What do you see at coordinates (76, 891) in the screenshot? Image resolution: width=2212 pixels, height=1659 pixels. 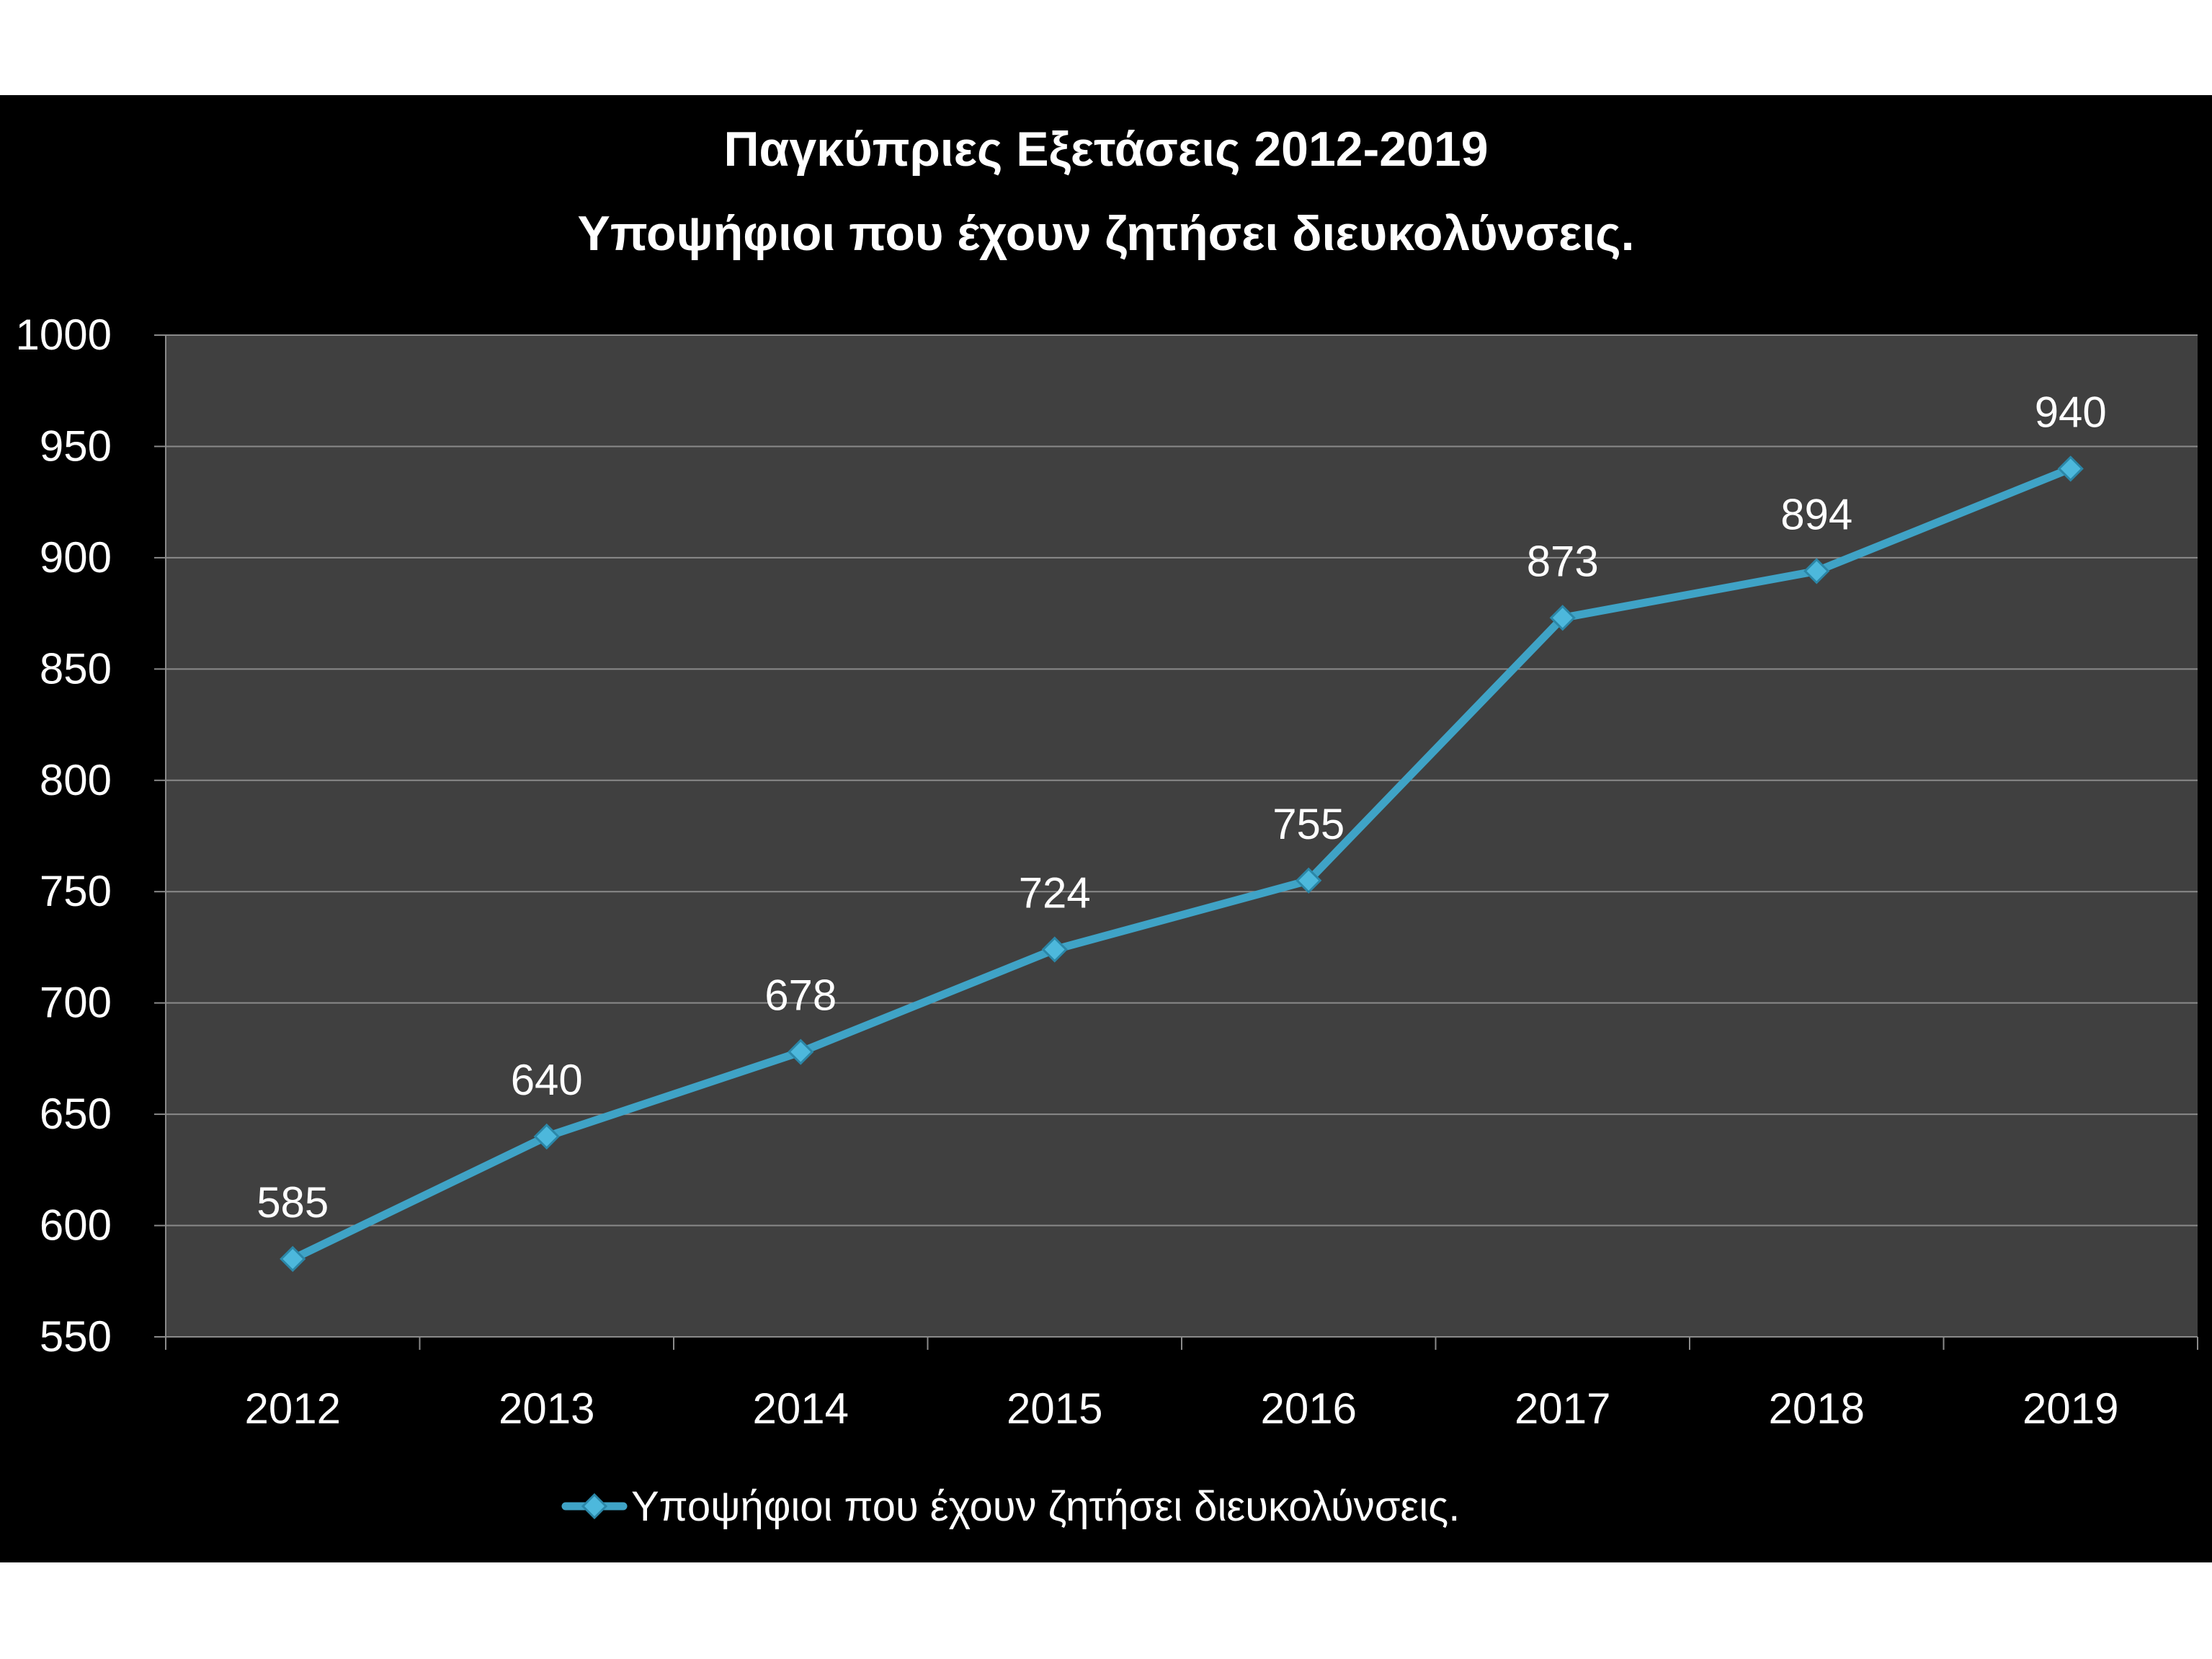 I see `y-tick-label: 750` at bounding box center [76, 891].